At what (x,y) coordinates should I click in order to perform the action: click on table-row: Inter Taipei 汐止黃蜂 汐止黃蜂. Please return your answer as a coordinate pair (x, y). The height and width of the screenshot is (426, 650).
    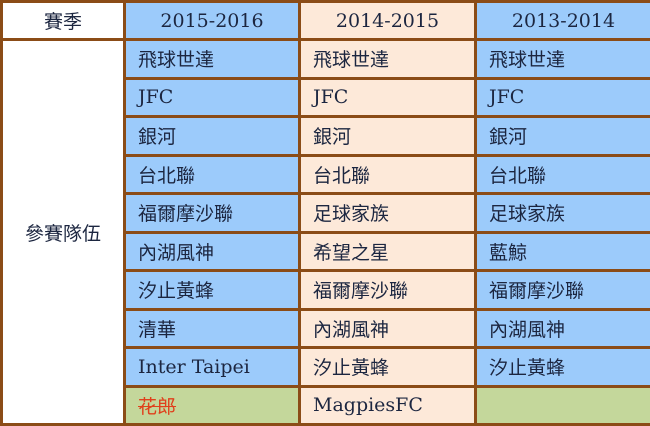
    Looking at the image, I should click on (326, 367).